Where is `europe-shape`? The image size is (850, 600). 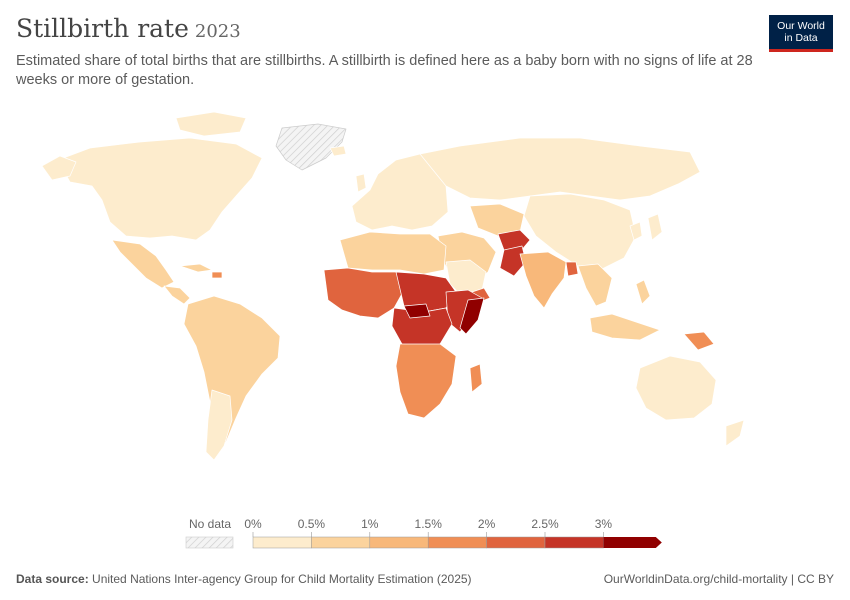 europe-shape is located at coordinates (400, 192).